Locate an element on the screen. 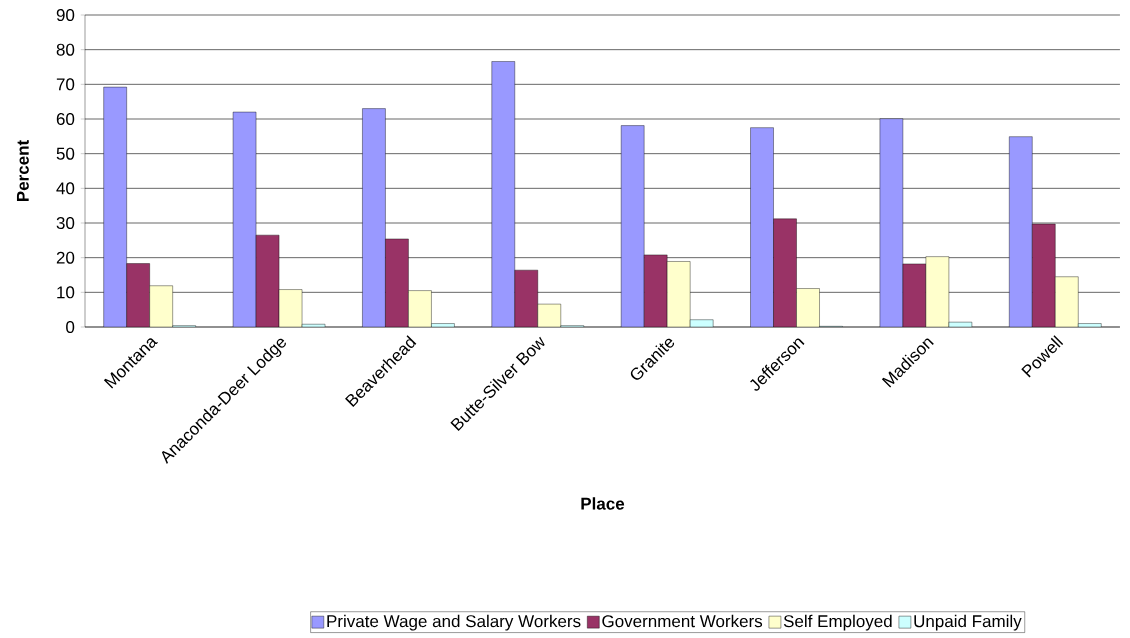 This screenshot has height=638, width=1130. y-tick-label: 70 is located at coordinates (65, 84).